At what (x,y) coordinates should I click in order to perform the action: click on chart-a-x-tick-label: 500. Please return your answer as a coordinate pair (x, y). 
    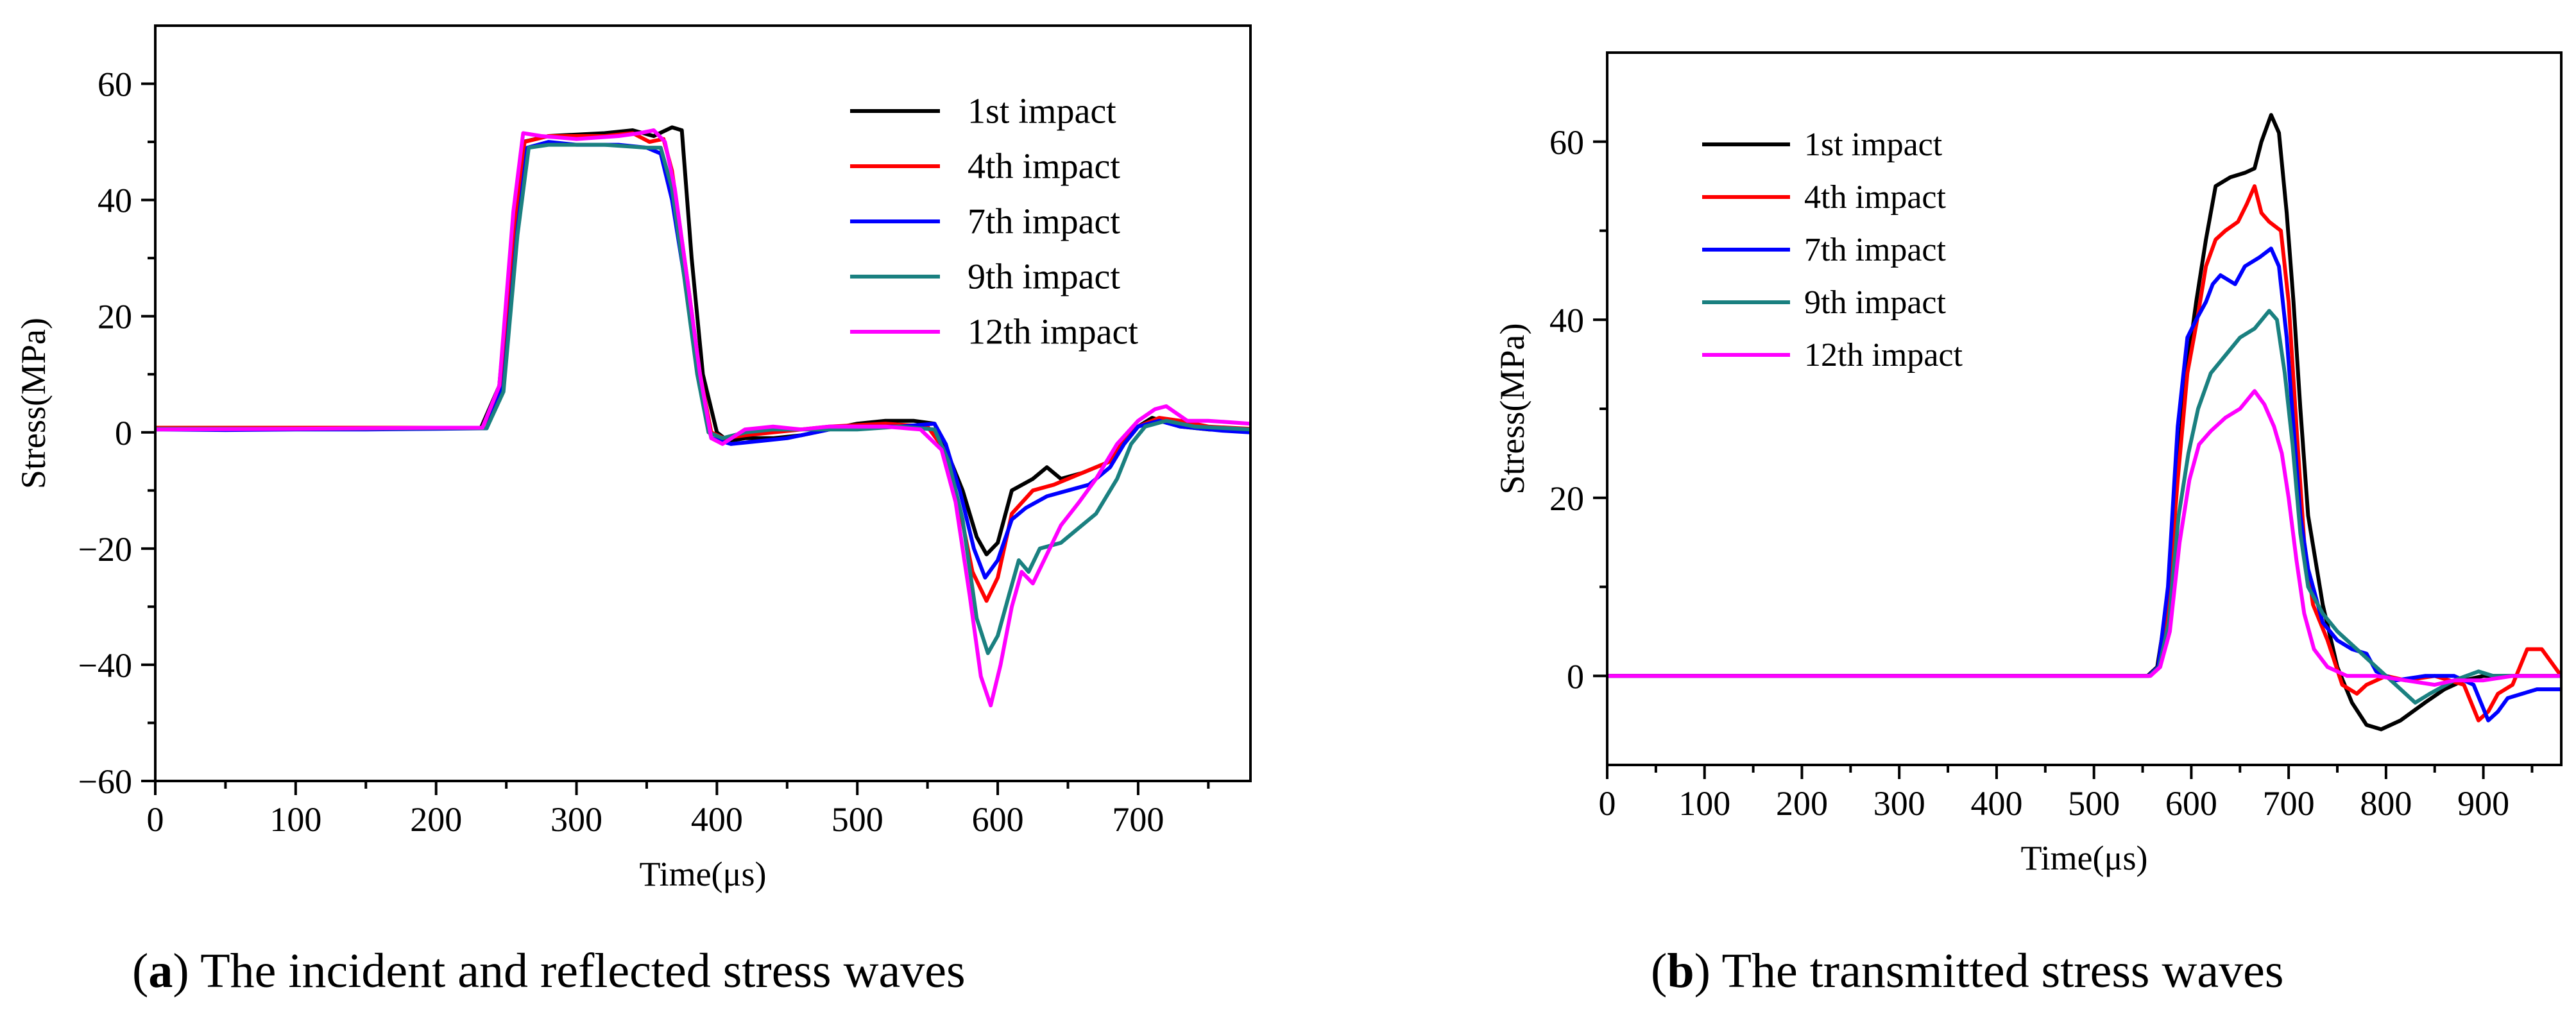
    Looking at the image, I should click on (857, 819).